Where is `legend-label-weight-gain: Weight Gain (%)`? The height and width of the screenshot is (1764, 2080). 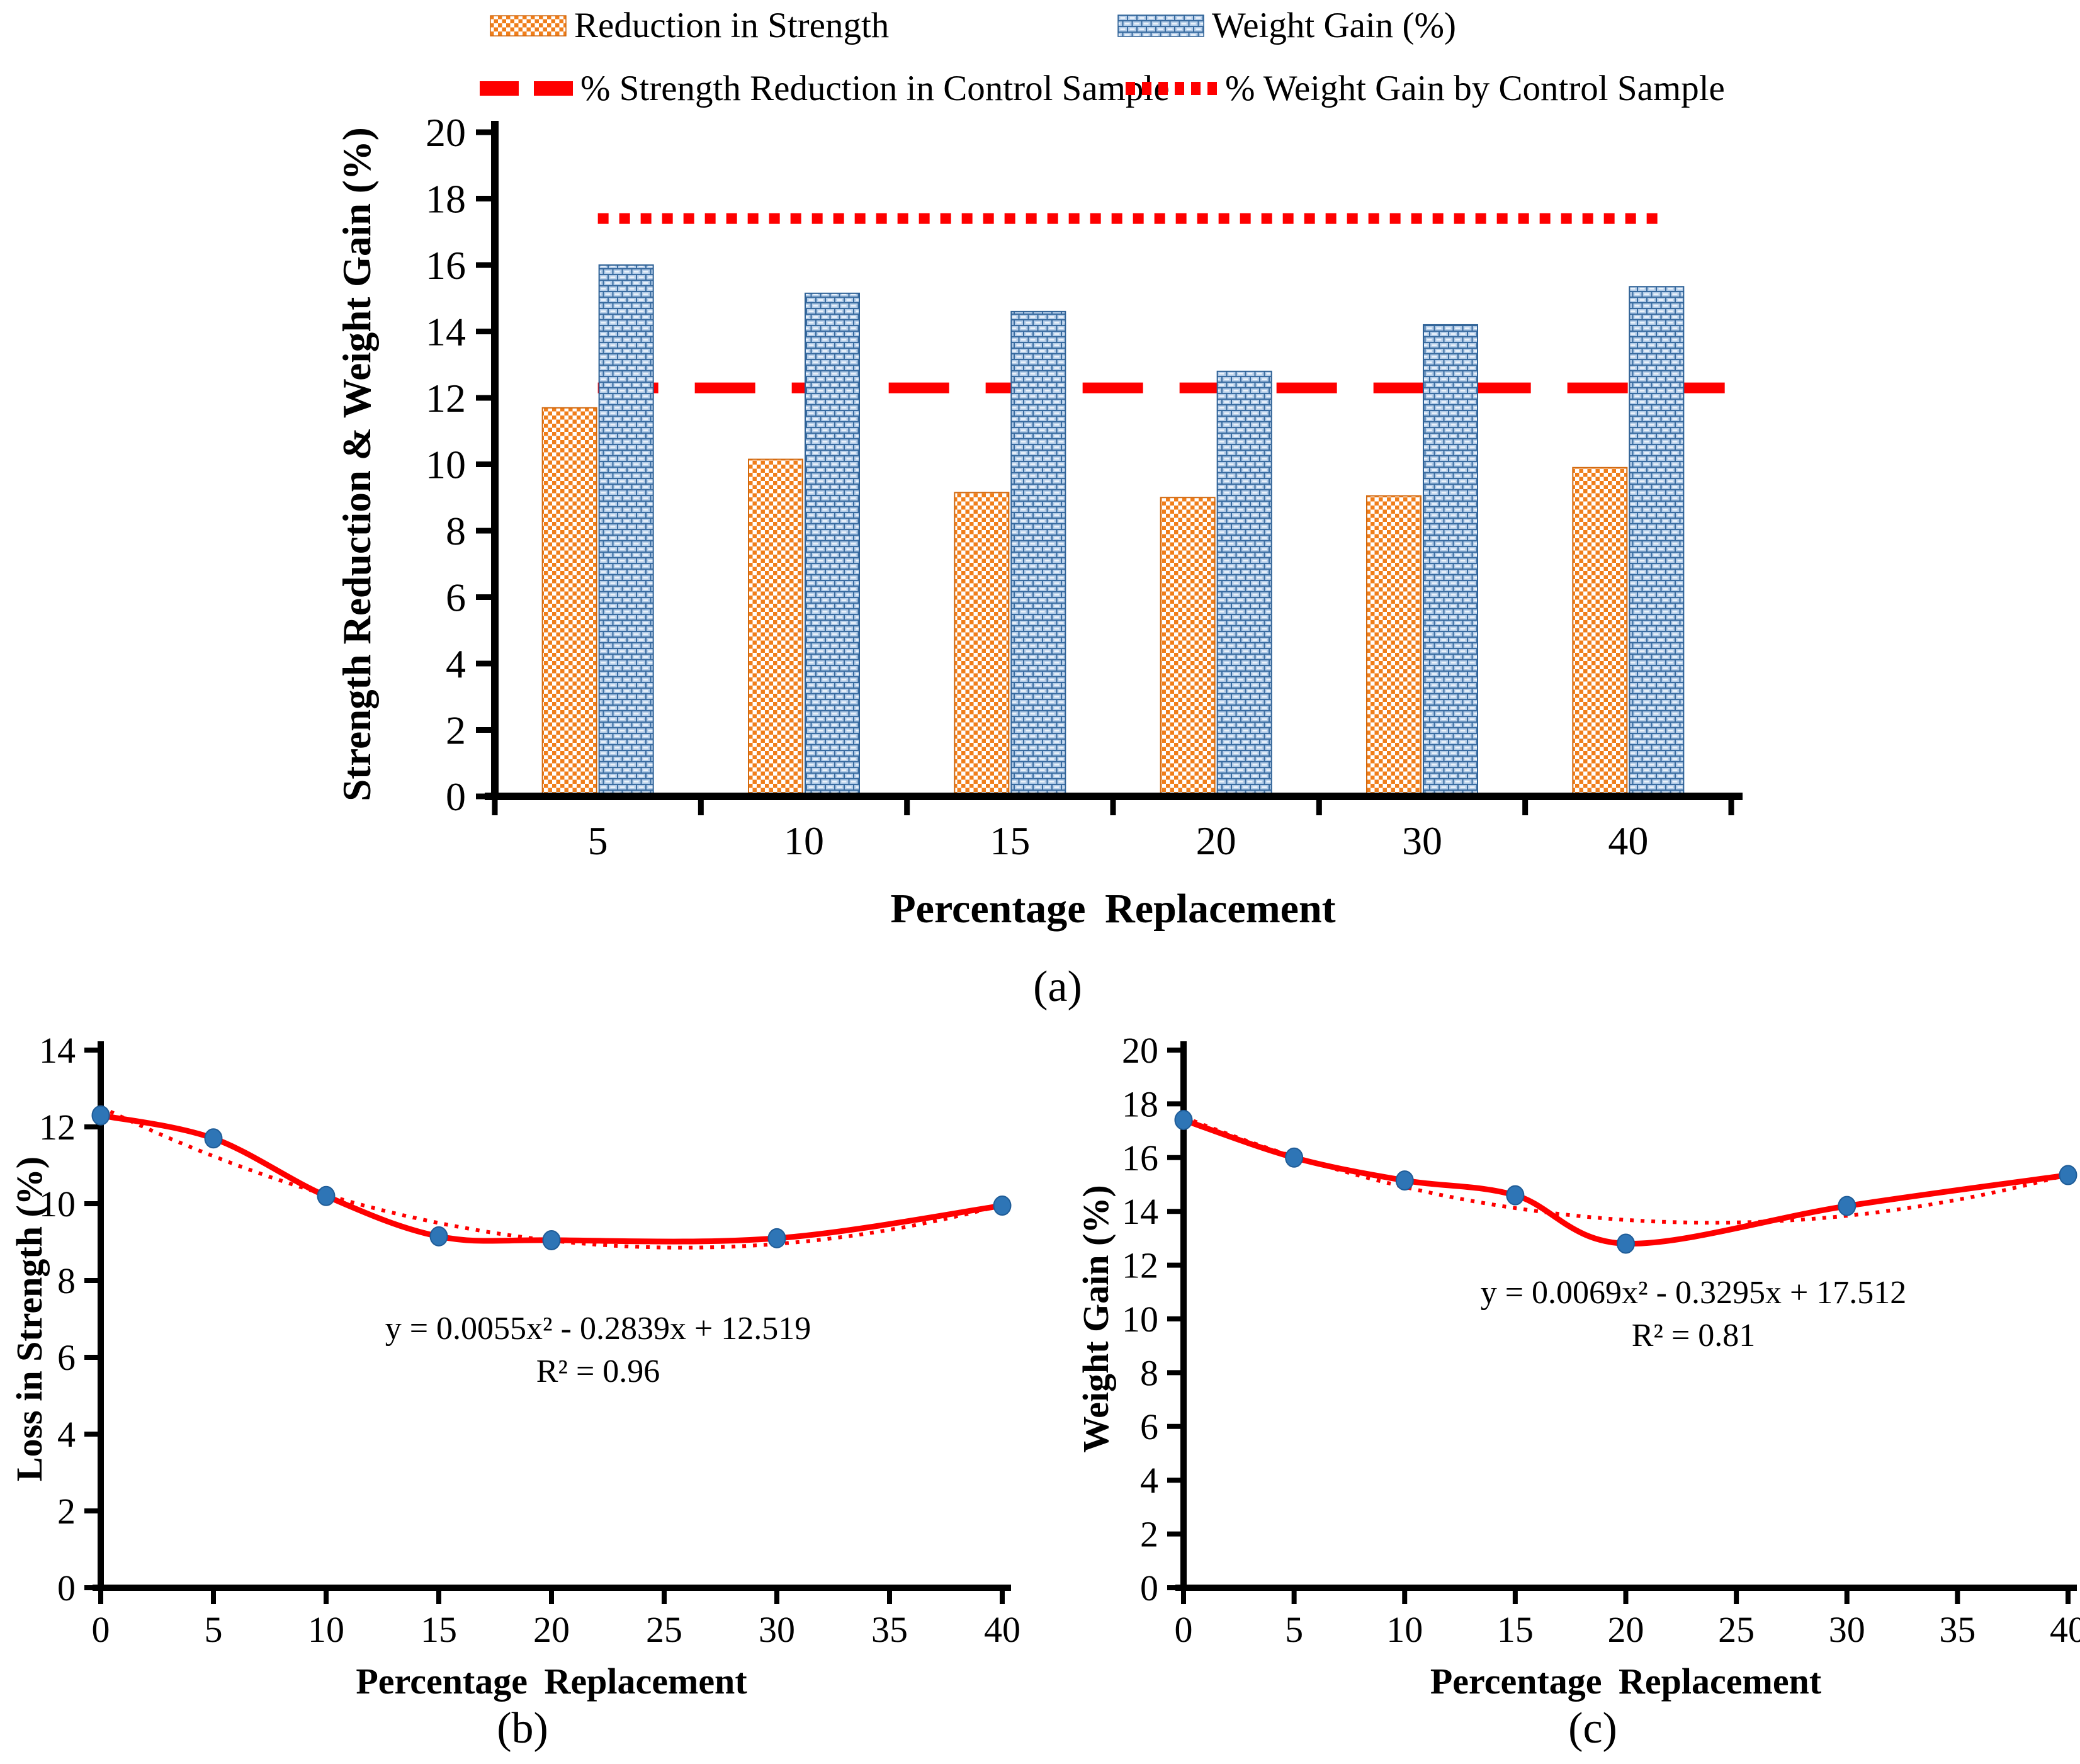
legend-label-weight-gain: Weight Gain (%) is located at coordinates (1334, 26).